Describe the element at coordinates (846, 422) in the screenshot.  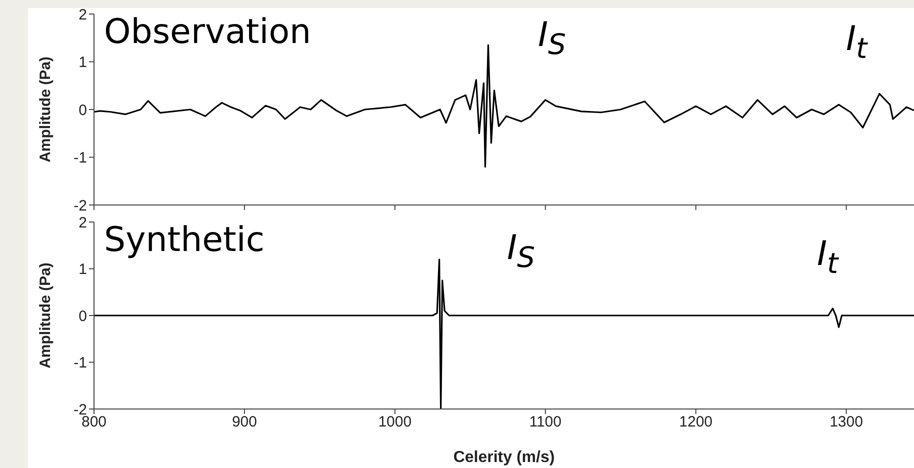
I see `x-tick-label: 1300` at that location.